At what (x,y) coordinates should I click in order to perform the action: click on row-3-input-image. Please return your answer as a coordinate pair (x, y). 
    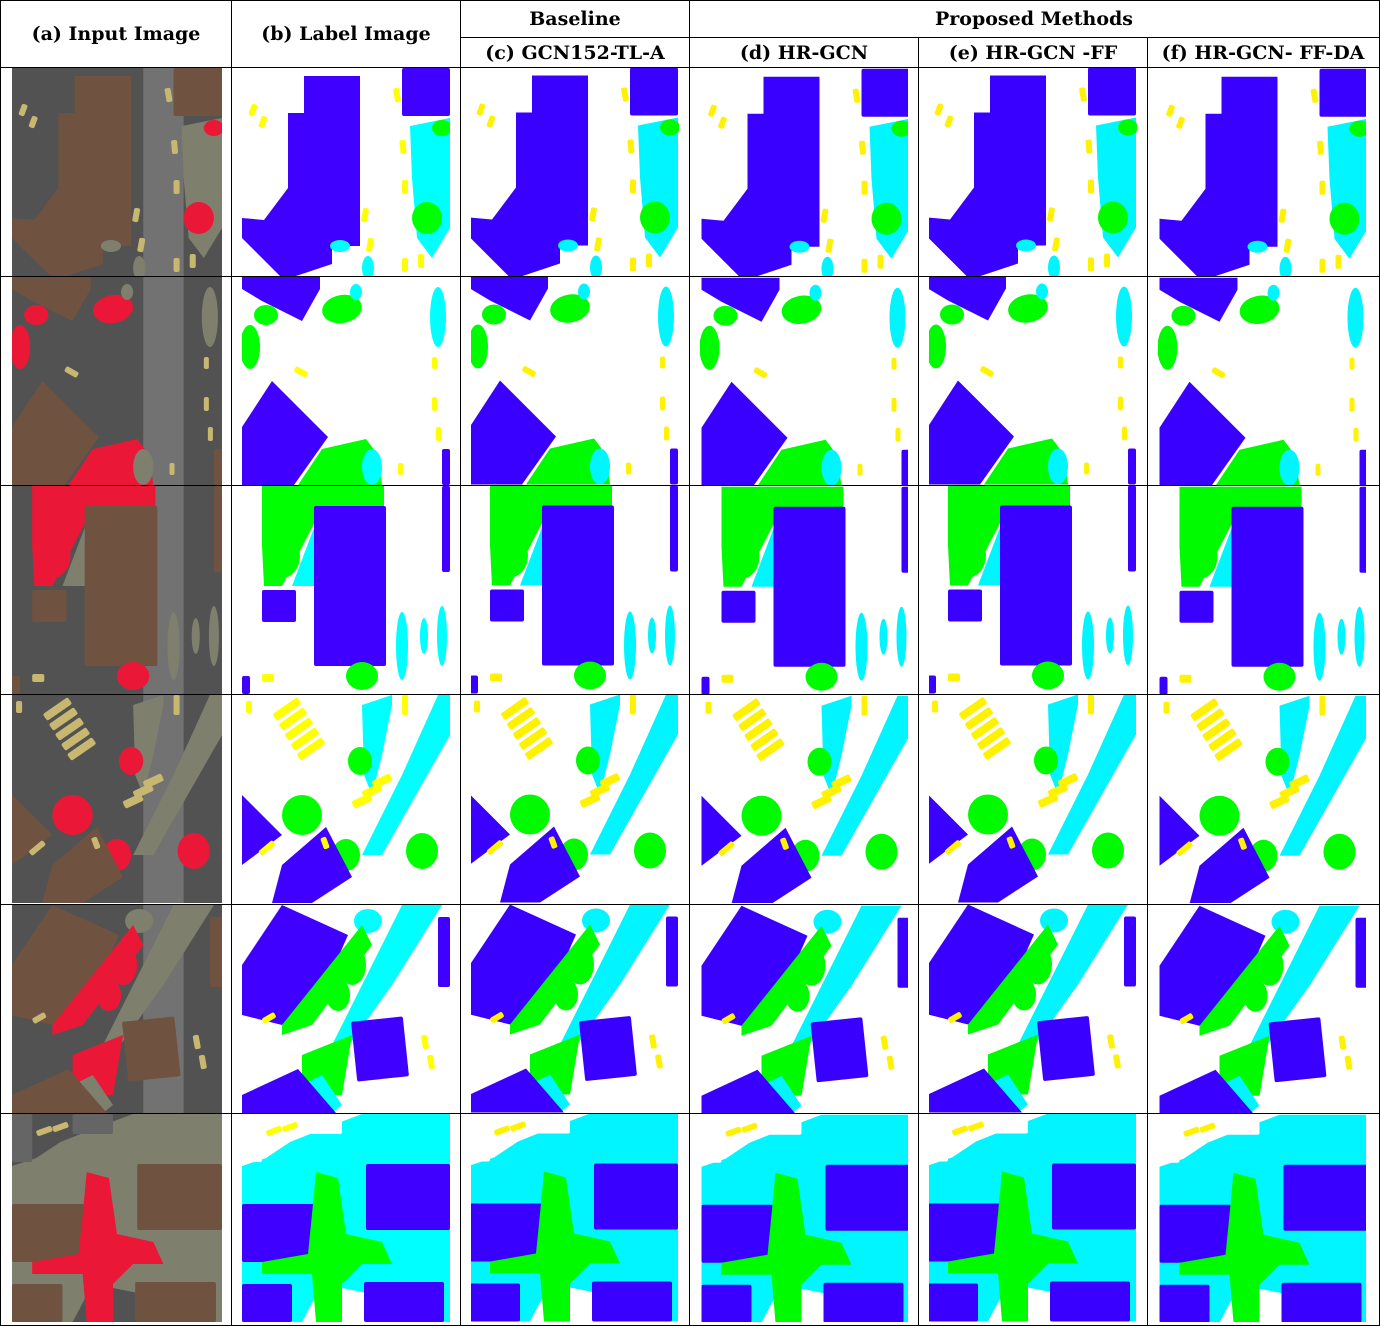
    Looking at the image, I should click on (117, 590).